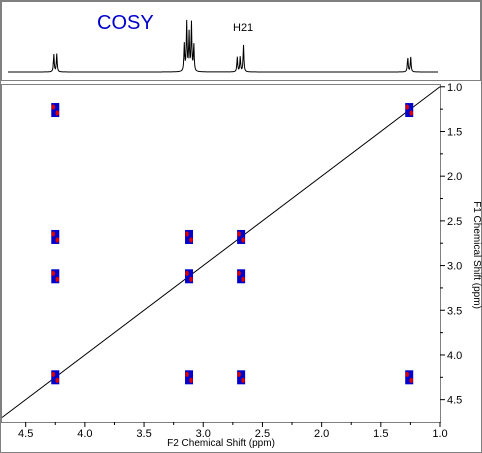  I want to click on x-tick-label: 2.5, so click(262, 434).